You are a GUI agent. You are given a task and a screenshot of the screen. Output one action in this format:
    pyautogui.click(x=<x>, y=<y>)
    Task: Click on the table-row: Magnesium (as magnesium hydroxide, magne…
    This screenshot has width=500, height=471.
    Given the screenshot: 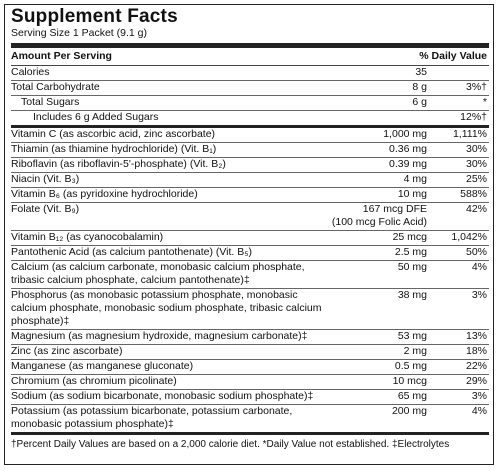 What is the action you would take?
    pyautogui.click(x=250, y=336)
    